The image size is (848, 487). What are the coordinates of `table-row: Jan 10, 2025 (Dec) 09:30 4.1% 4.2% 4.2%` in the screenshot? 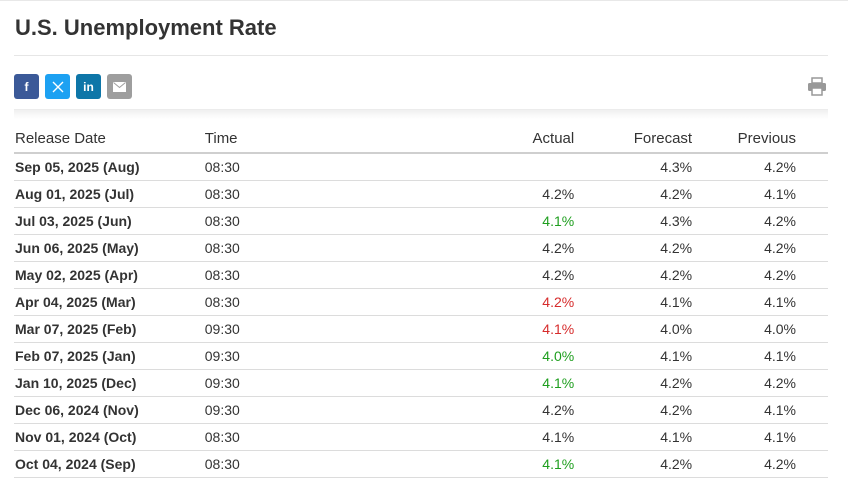 It's located at (421, 383).